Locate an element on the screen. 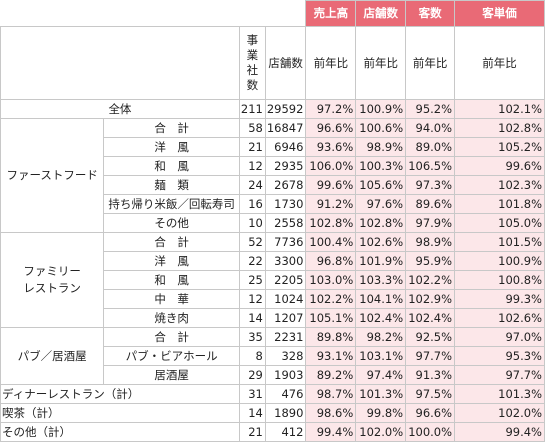 The image size is (545, 442). row-stores: 2678 is located at coordinates (285, 185).